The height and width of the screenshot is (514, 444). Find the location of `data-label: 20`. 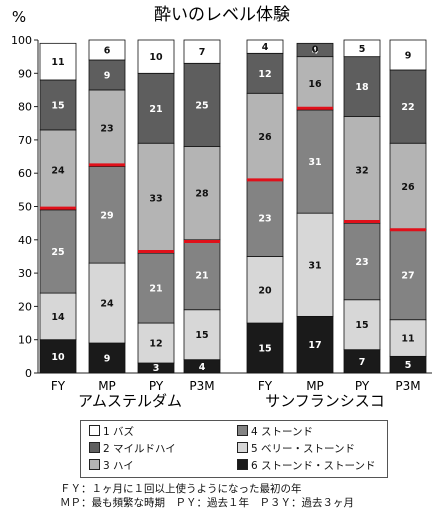

data-label: 20 is located at coordinates (265, 290).